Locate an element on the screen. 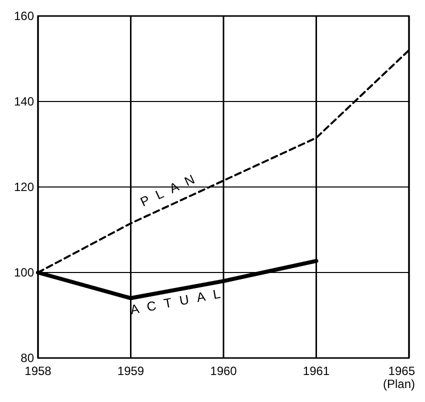 Image resolution: width=425 pixels, height=402 pixels. y-tick-label: 160 is located at coordinates (24, 16).